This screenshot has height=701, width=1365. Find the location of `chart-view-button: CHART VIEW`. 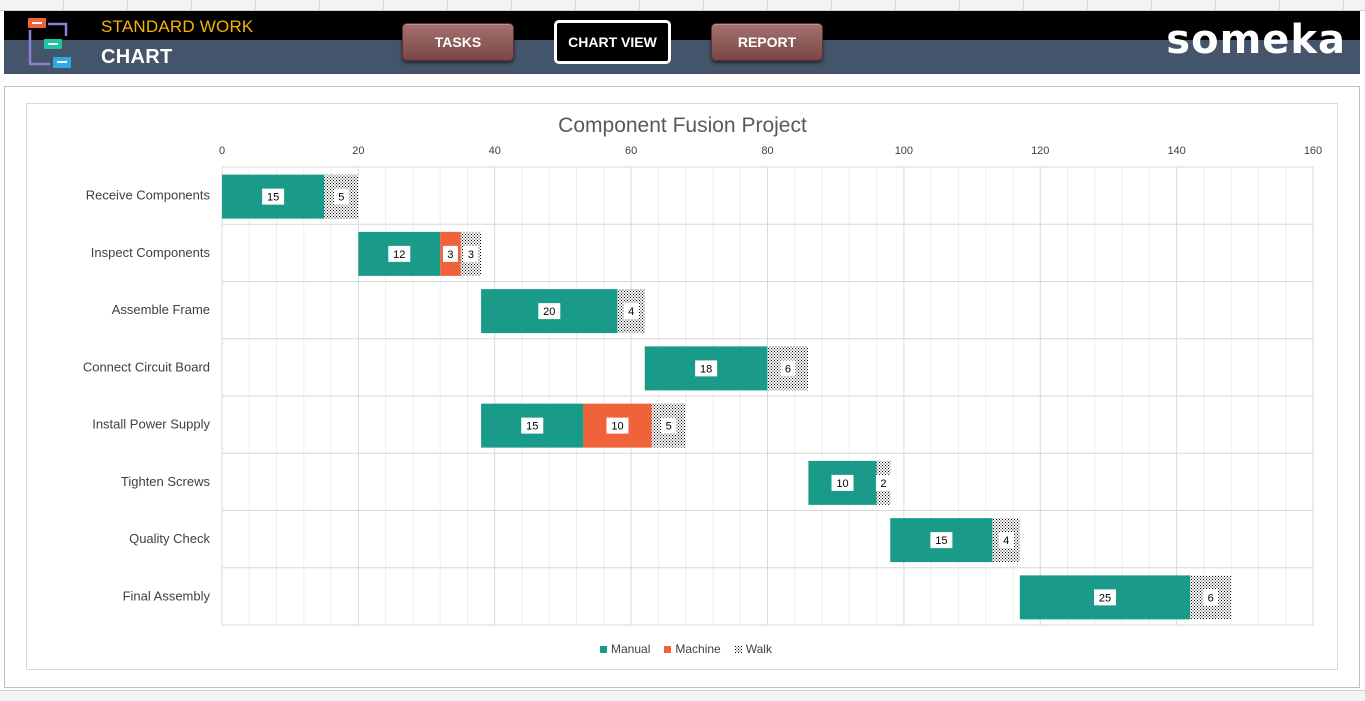

chart-view-button: CHART VIEW is located at coordinates (612, 42).